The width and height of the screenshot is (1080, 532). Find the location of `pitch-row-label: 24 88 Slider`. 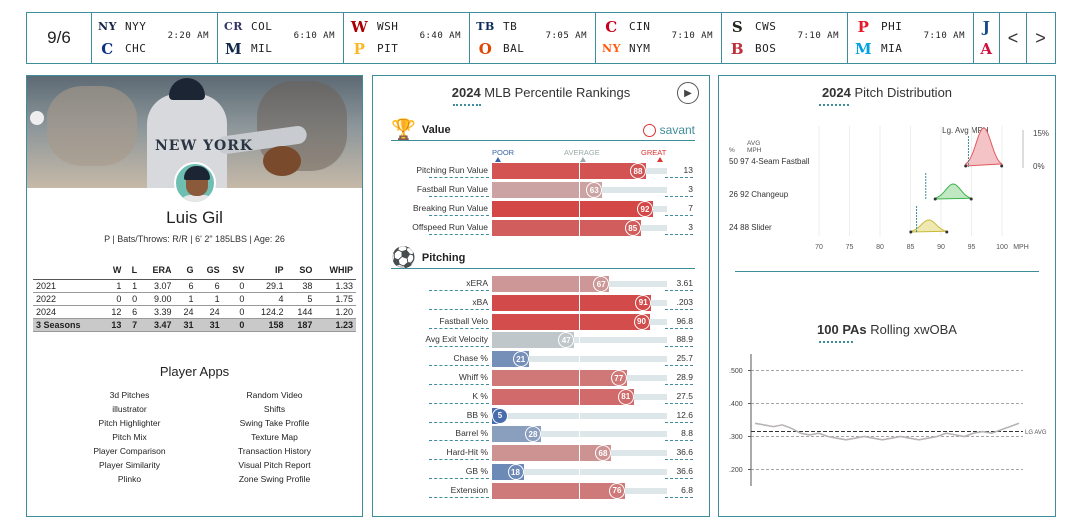

pitch-row-label: 24 88 Slider is located at coordinates (750, 227).